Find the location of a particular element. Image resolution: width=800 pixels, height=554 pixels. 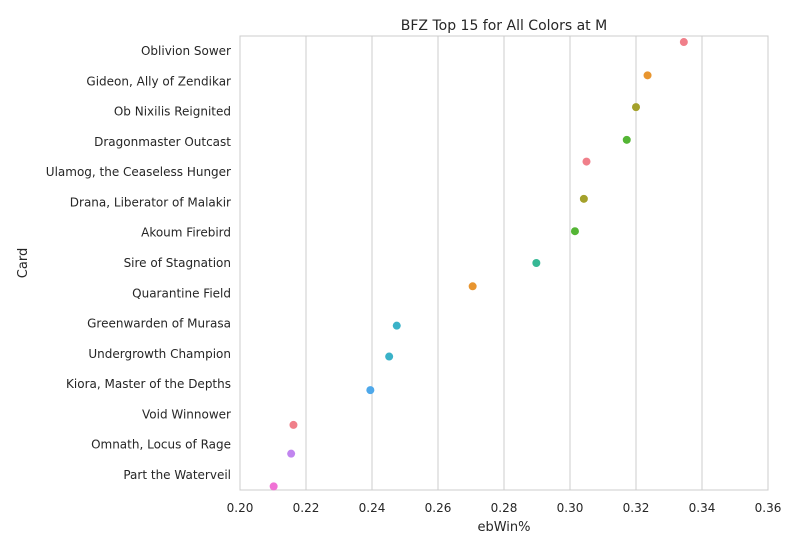

x-tick-label: 0.20 is located at coordinates (240, 508).